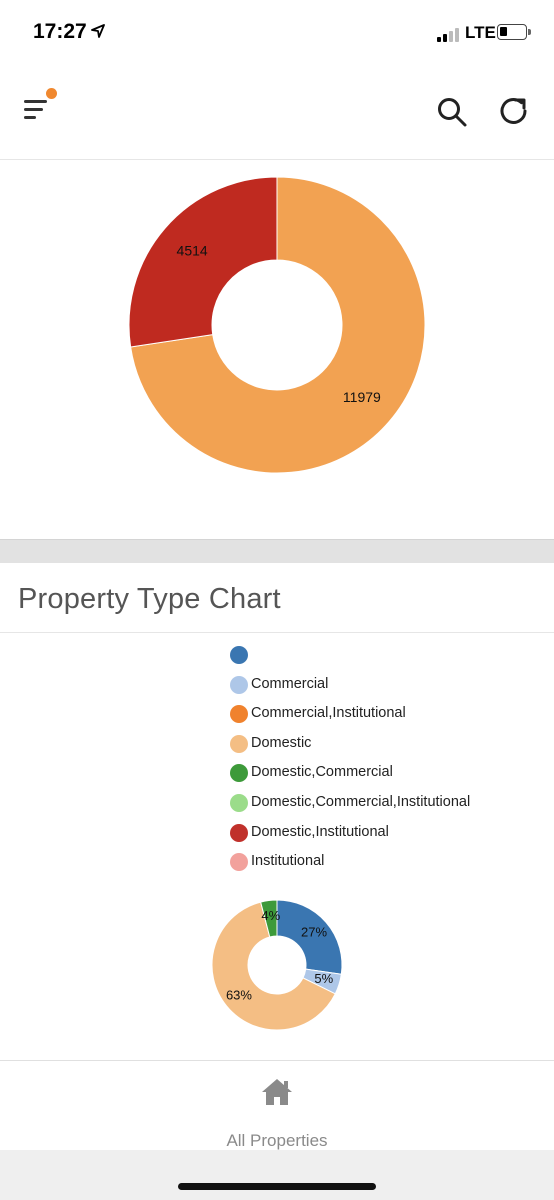  I want to click on bottom-tab-bar: All Properties, so click(277, 1105).